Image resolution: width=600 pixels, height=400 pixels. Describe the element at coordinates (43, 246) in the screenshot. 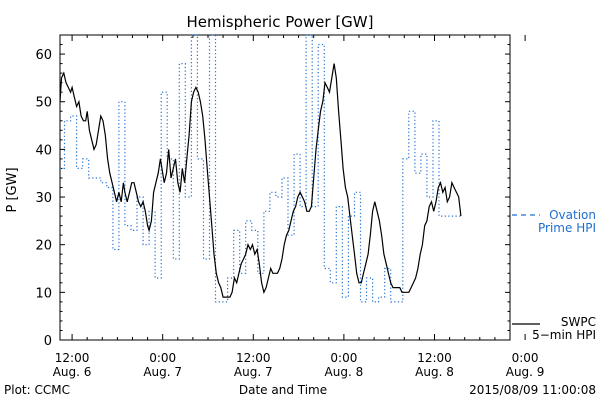

I see `y-tick-label: 20` at that location.